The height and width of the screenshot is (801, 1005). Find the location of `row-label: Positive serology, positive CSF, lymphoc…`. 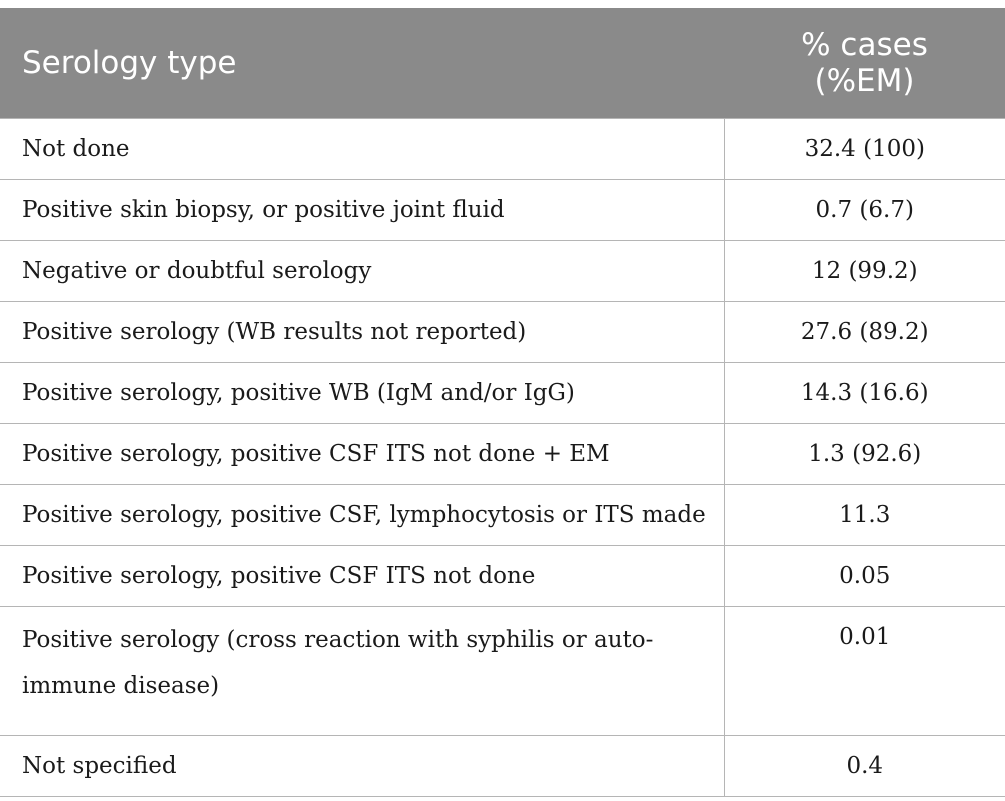

row-label: Positive serology, positive CSF, lymphoc… is located at coordinates (362, 515).